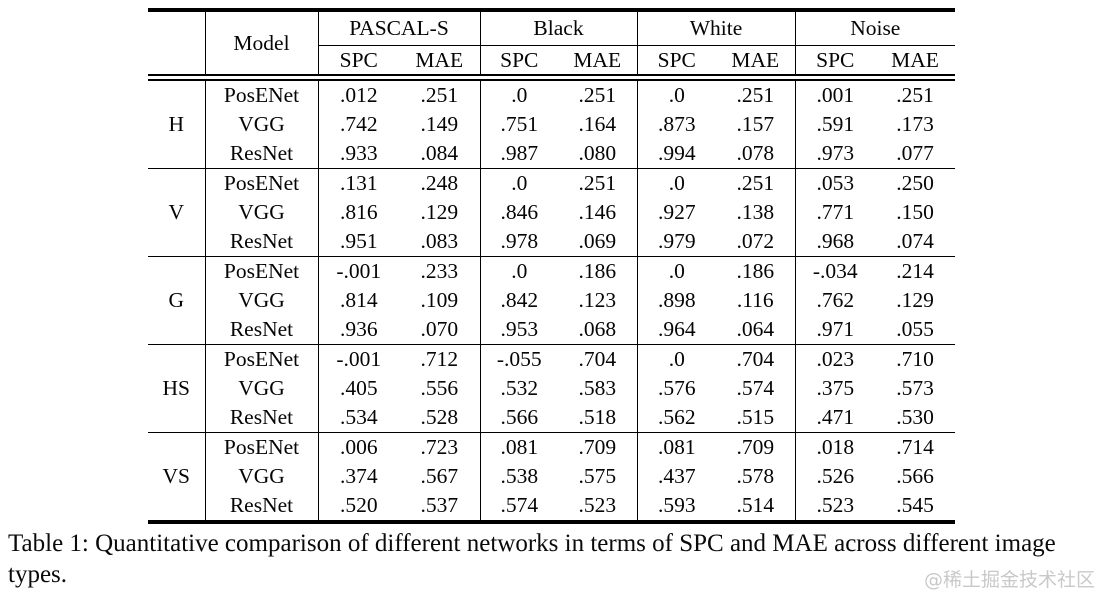  Describe the element at coordinates (518, 359) in the screenshot. I see `value-cell: -.055` at that location.